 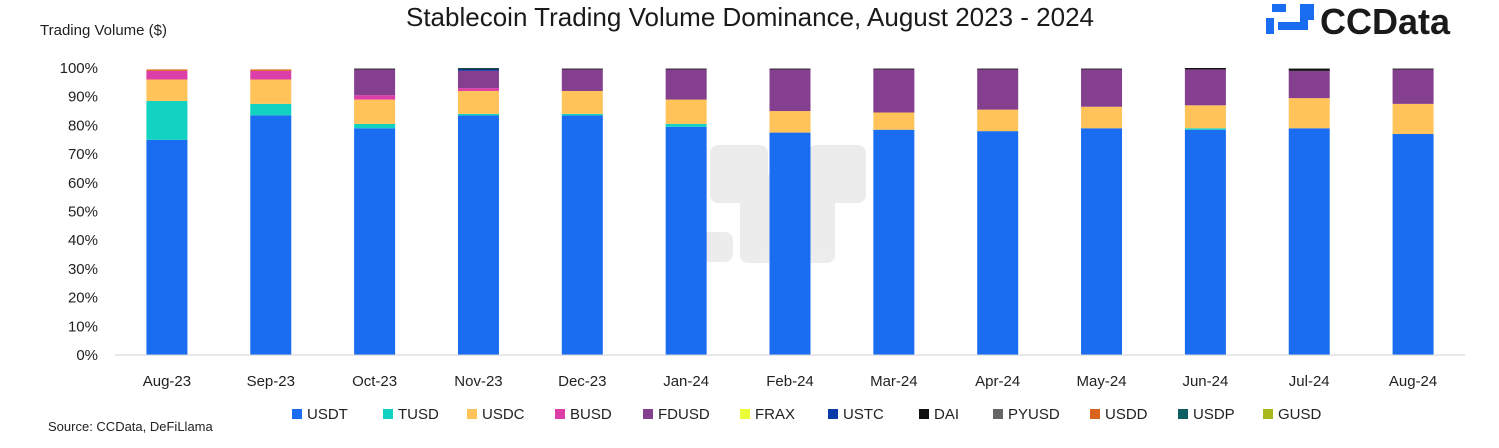 I want to click on legend-swatch-usdt, so click(x=297, y=414).